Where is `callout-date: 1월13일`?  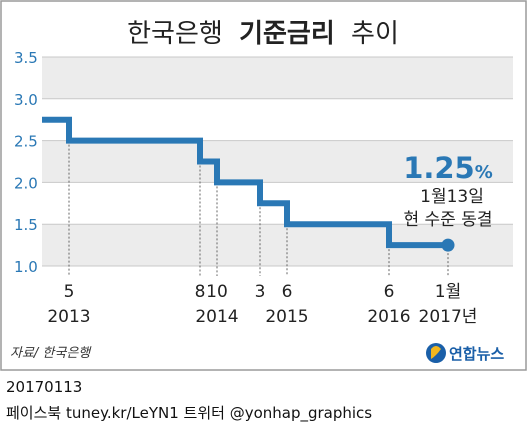
callout-date: 1월13일 is located at coordinates (452, 197).